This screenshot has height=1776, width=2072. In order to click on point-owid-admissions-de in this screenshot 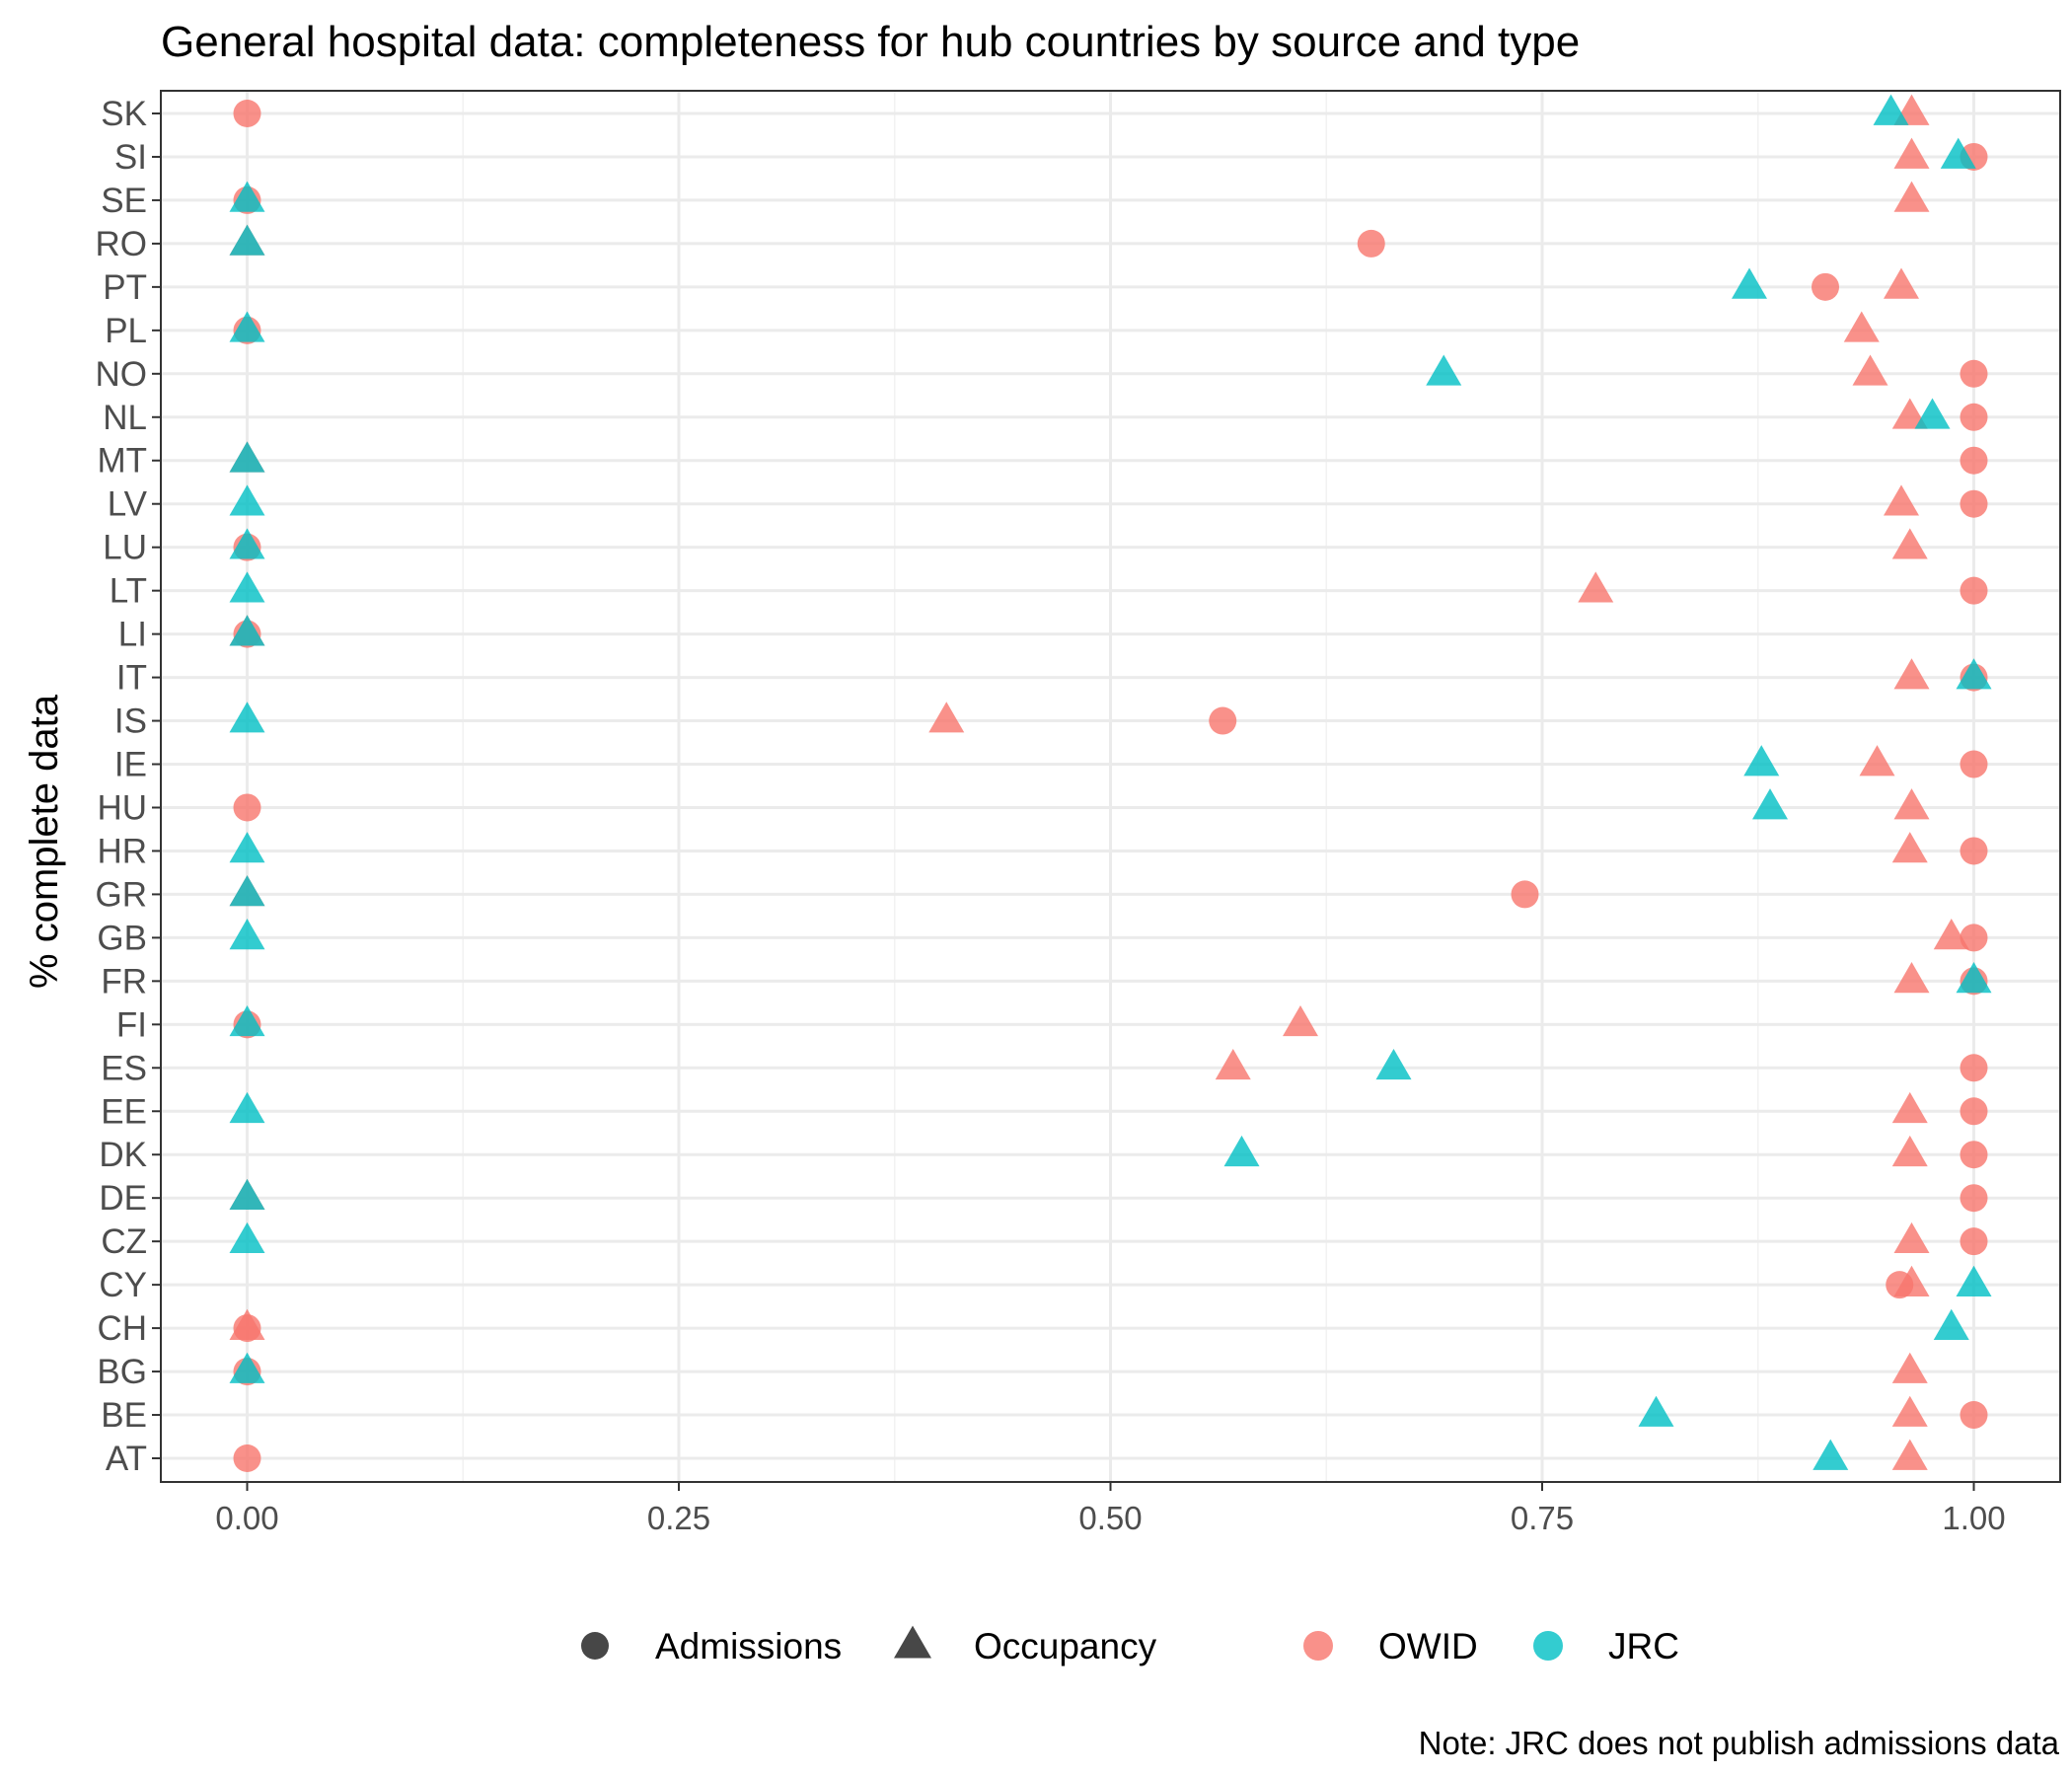, I will do `click(1974, 1199)`.